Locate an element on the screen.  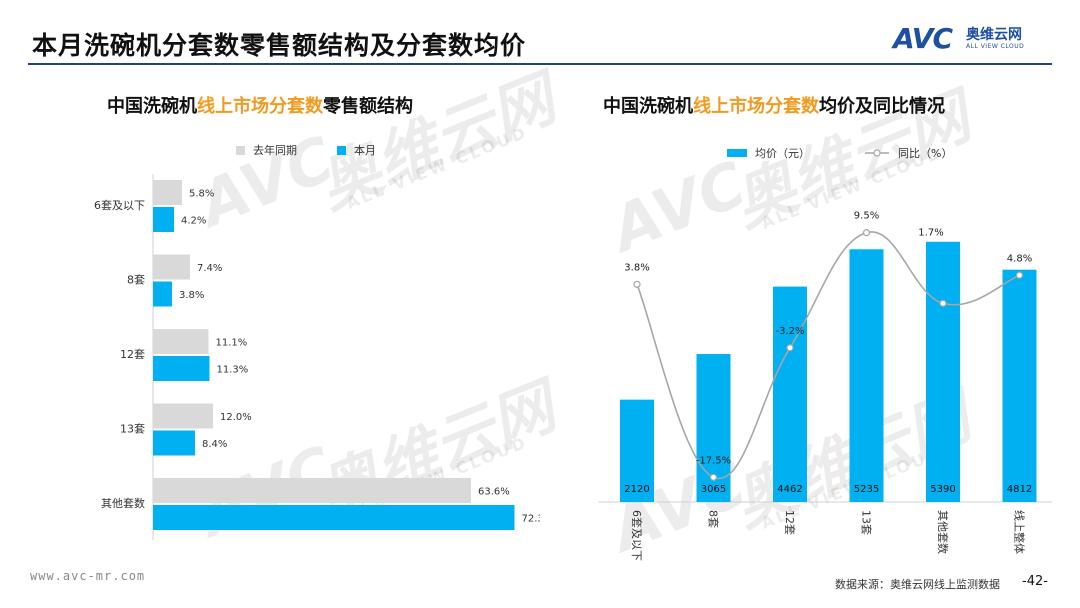
data-label: 5.8% is located at coordinates (201, 194).